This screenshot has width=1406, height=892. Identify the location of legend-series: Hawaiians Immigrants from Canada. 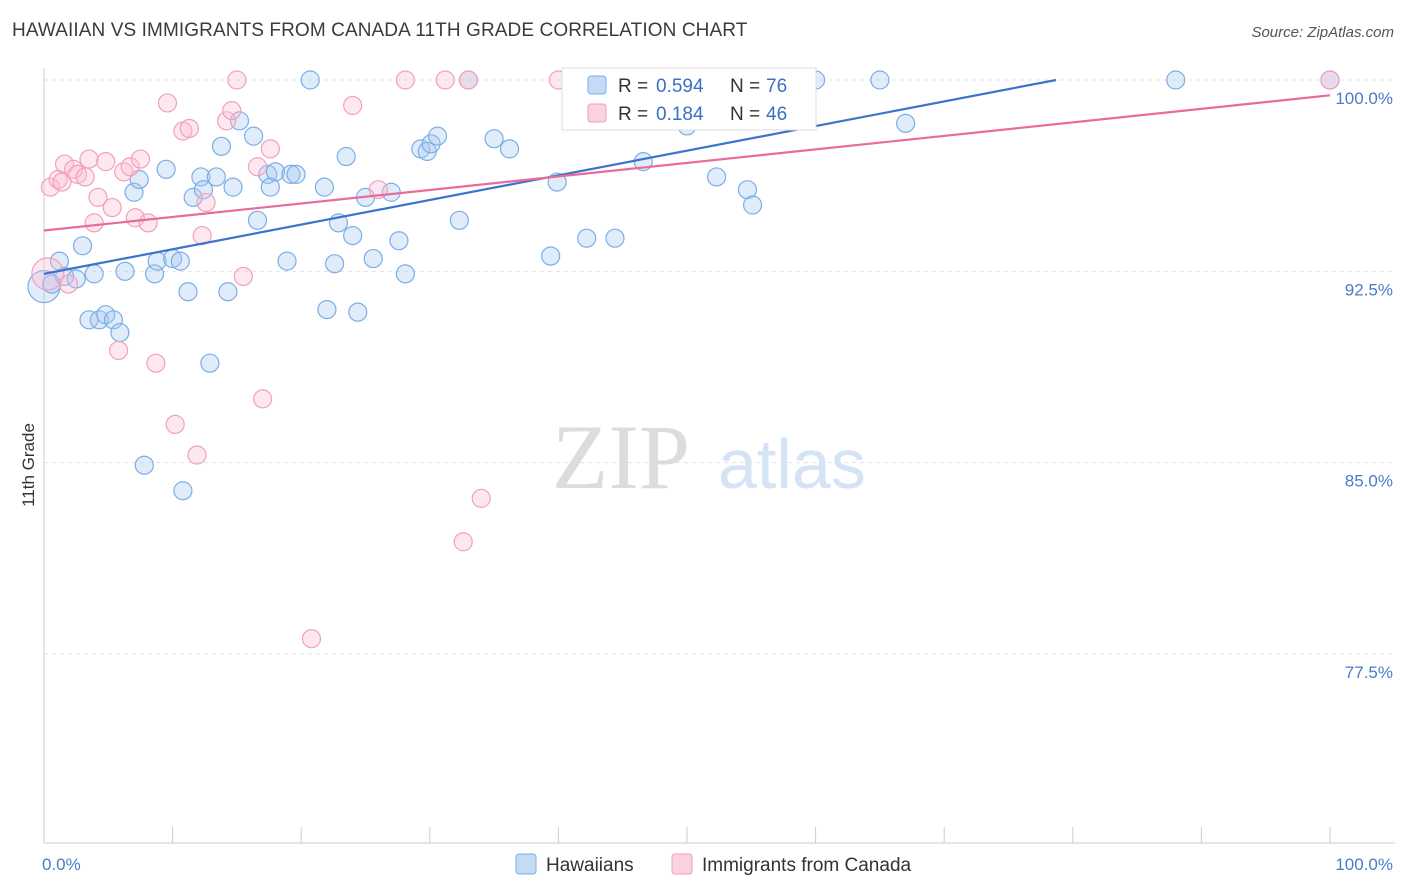
(713, 864).